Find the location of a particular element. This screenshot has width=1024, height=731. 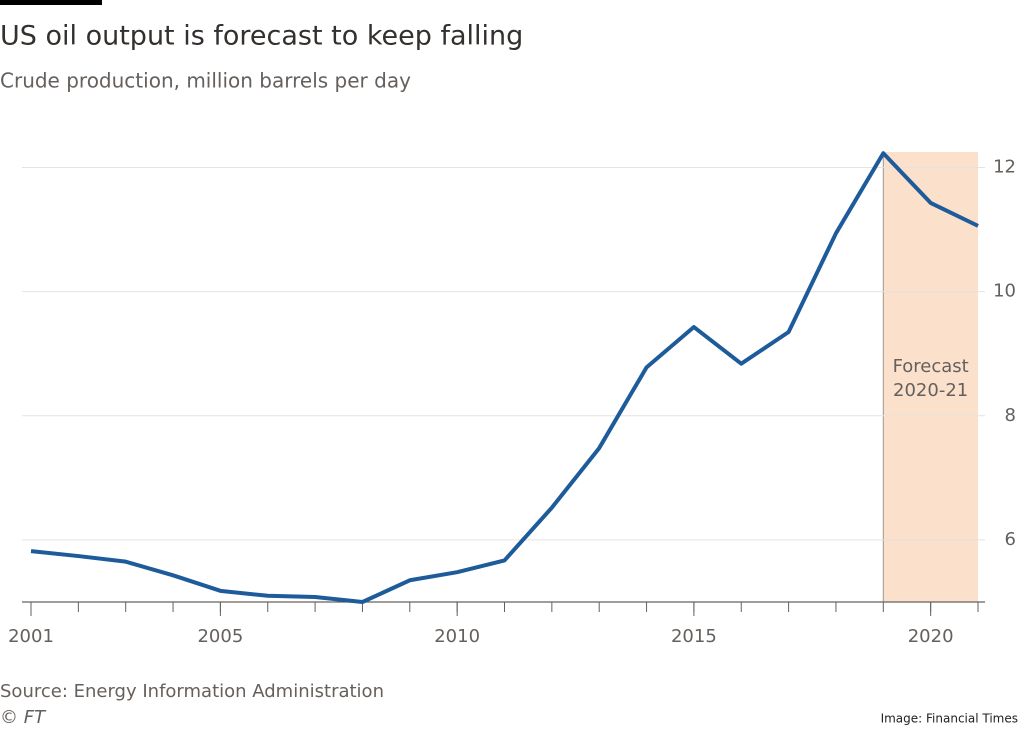

forecast-band is located at coordinates (930, 377).